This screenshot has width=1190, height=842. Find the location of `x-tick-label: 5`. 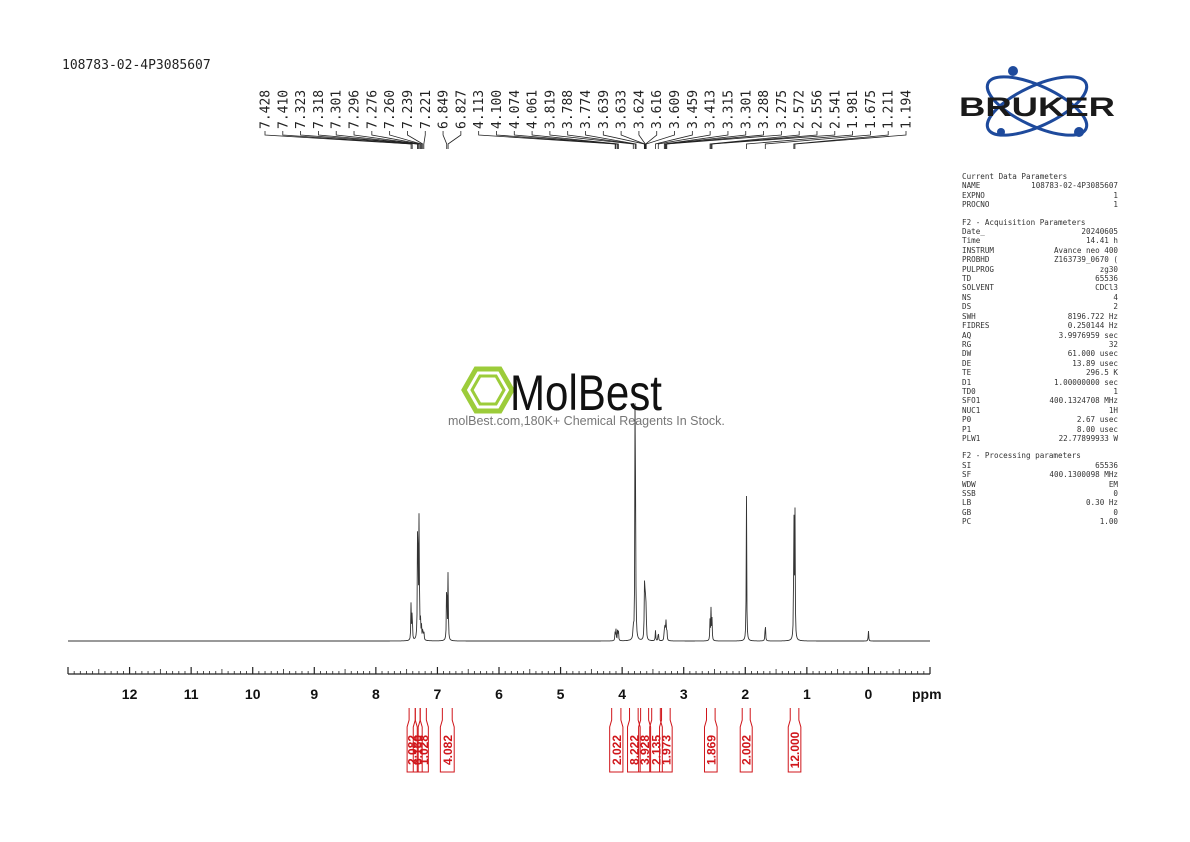

x-tick-label: 5 is located at coordinates (561, 694).